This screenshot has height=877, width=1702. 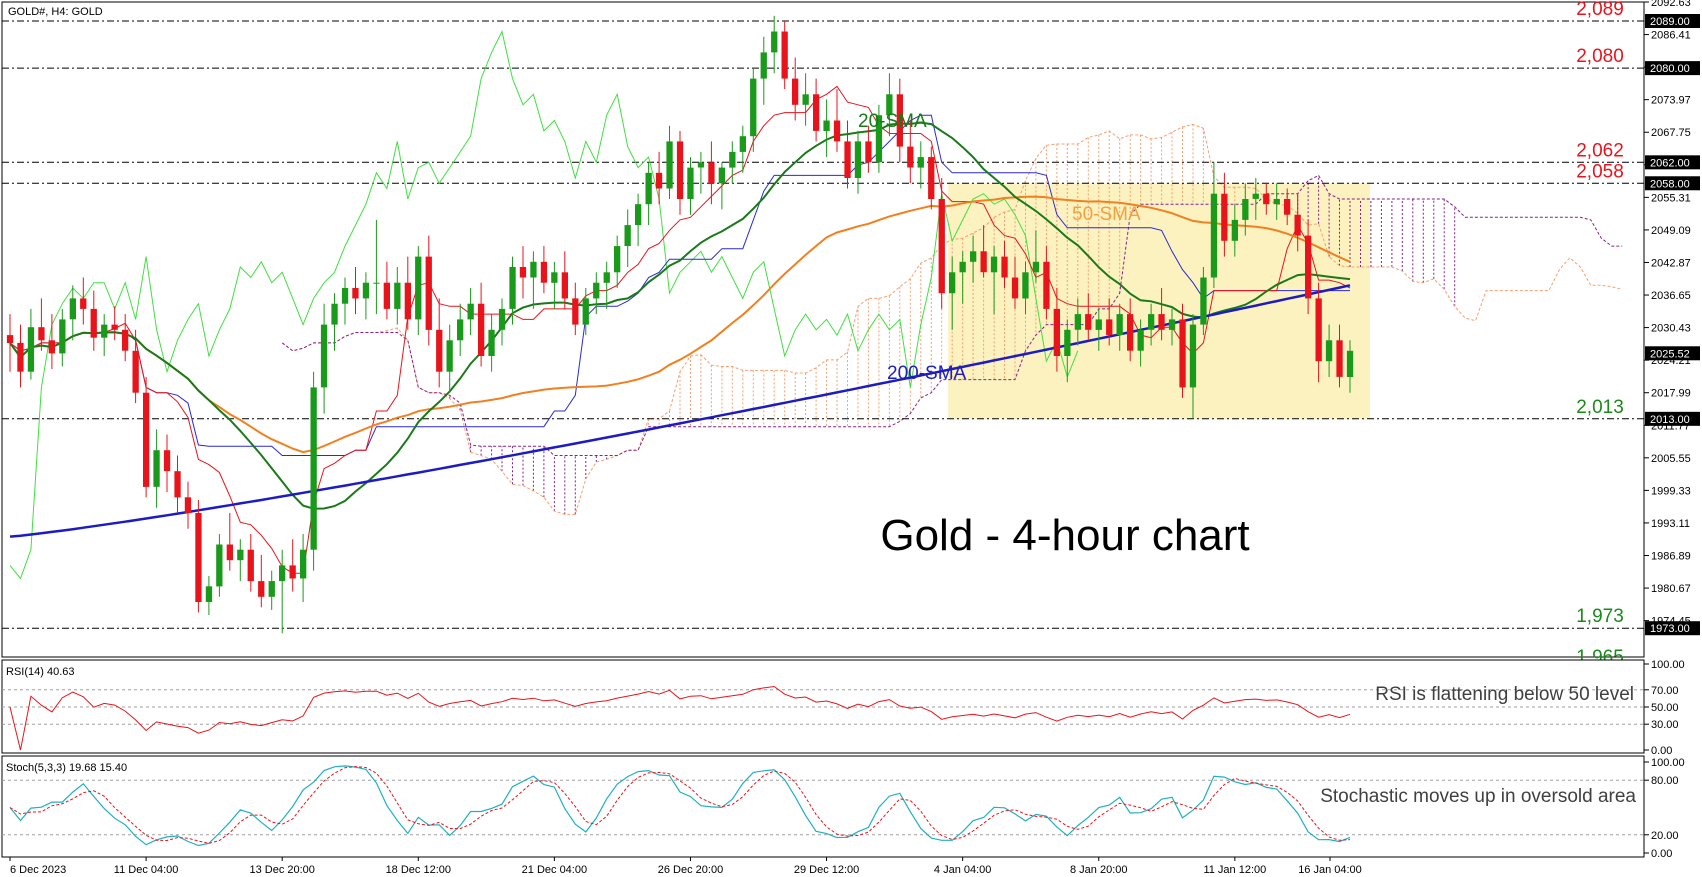 What do you see at coordinates (1671, 36) in the screenshot?
I see `y-tick-label: 2086.41` at bounding box center [1671, 36].